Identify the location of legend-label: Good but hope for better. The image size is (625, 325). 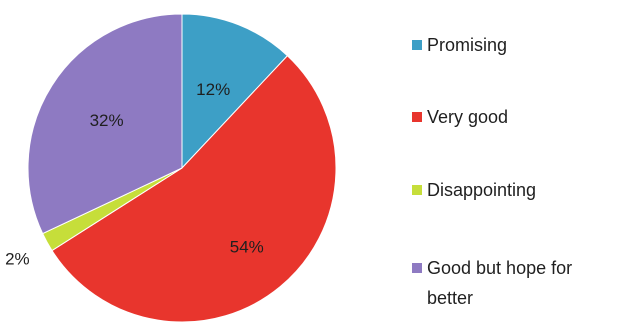
(499, 283).